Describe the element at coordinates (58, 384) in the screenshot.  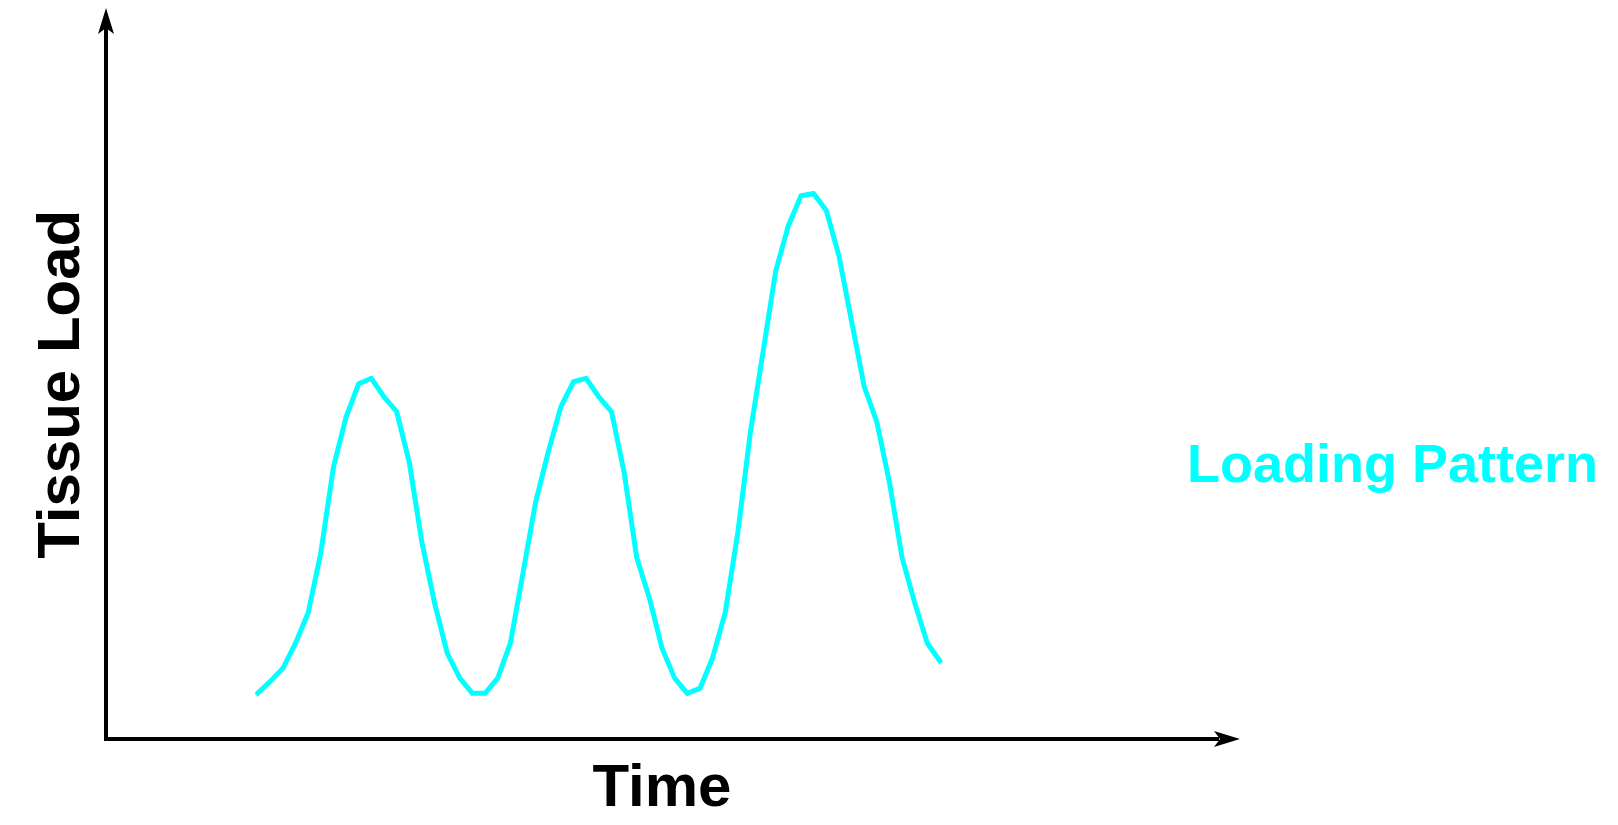
I see `y-axis-title: Tissue Load` at that location.